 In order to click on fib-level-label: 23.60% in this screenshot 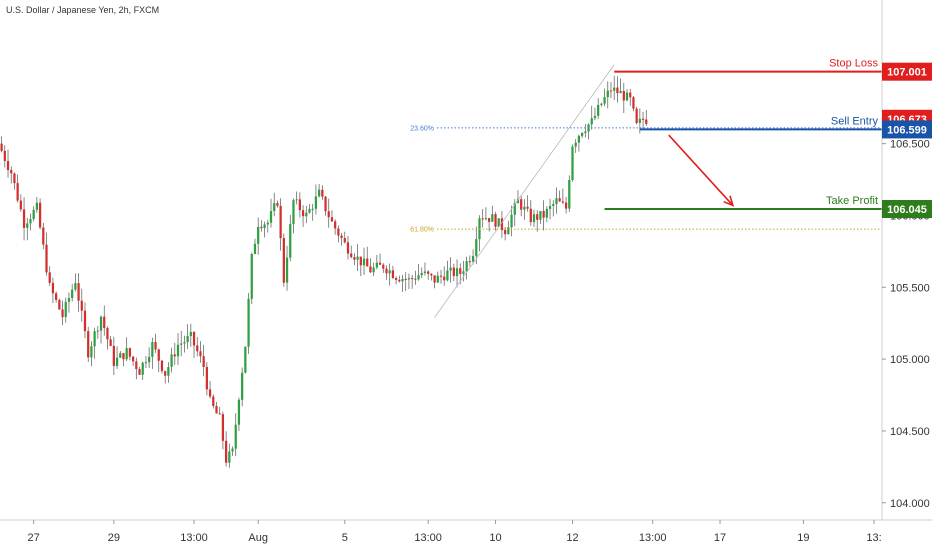, I will do `click(422, 128)`.